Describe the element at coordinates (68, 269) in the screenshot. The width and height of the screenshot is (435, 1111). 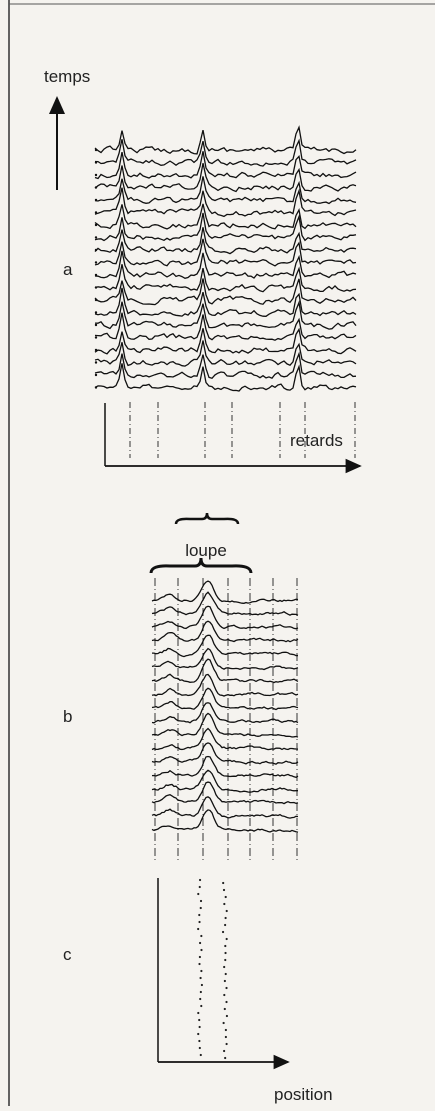
I see `panel-label: a` at that location.